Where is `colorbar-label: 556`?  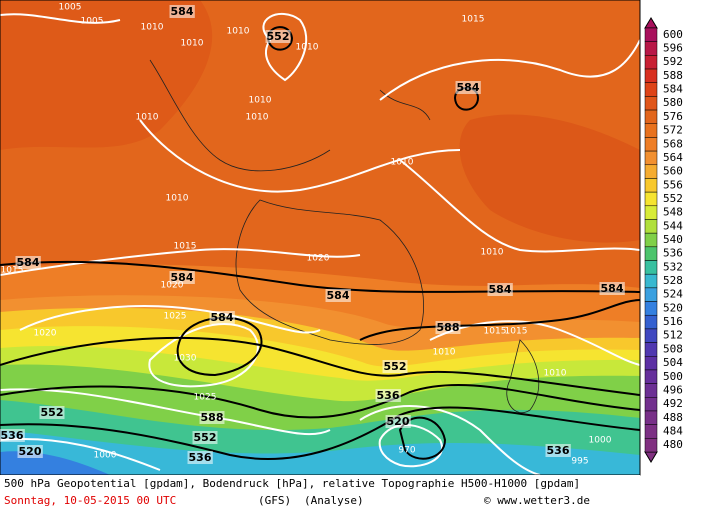 colorbar-label: 556 is located at coordinates (673, 184).